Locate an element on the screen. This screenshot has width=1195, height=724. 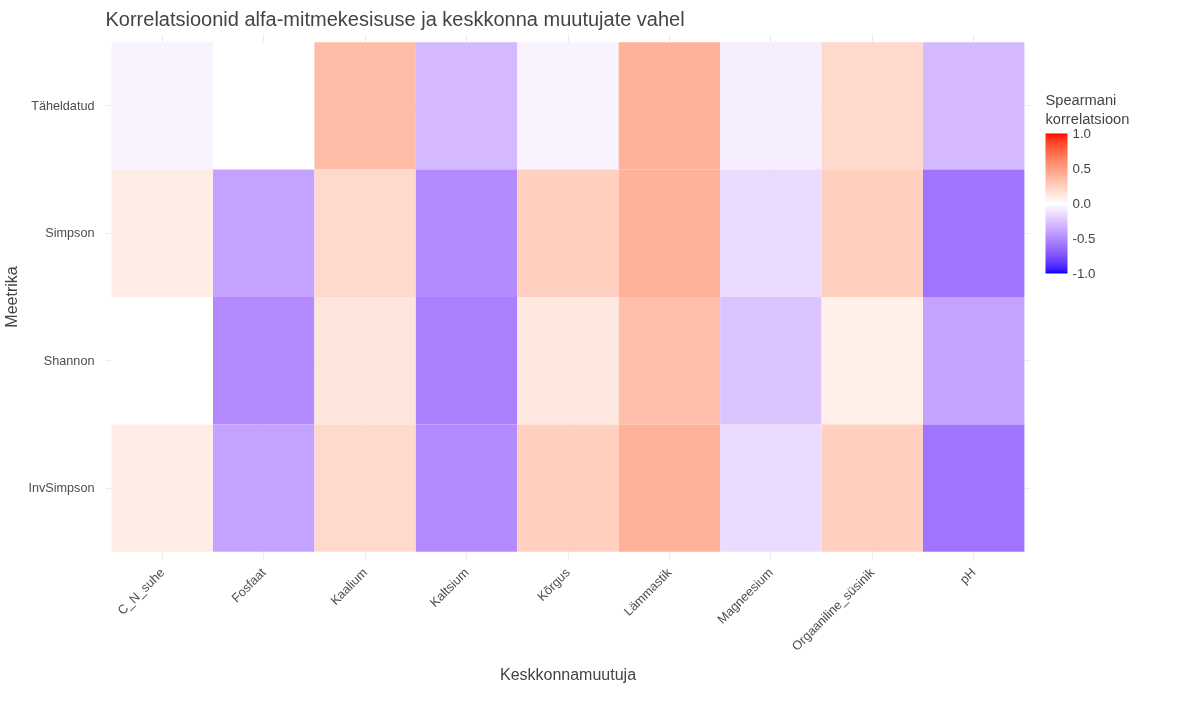
y-tick-label: Täheldatud is located at coordinates (63, 105).